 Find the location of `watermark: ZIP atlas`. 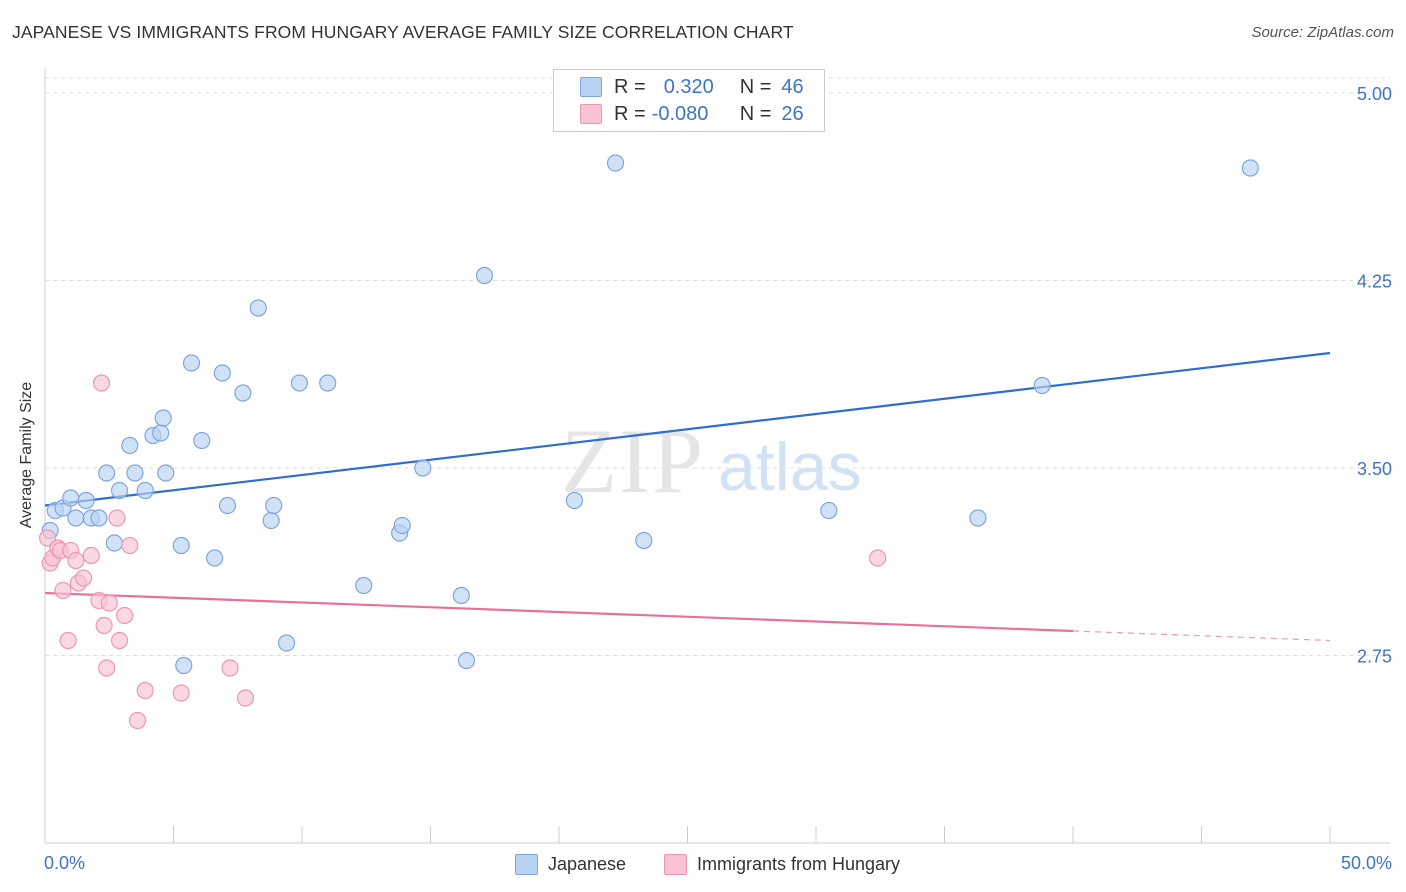

watermark: ZIP atlas is located at coordinates (711, 461).